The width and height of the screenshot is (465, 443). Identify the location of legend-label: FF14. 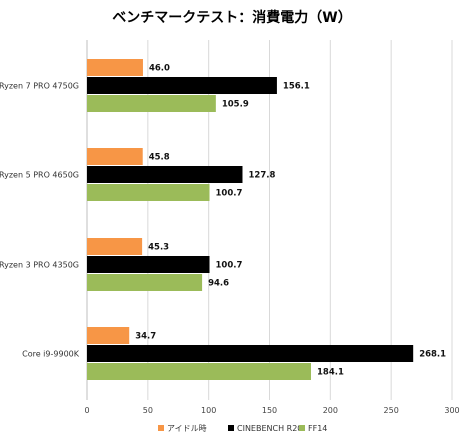
(317, 428).